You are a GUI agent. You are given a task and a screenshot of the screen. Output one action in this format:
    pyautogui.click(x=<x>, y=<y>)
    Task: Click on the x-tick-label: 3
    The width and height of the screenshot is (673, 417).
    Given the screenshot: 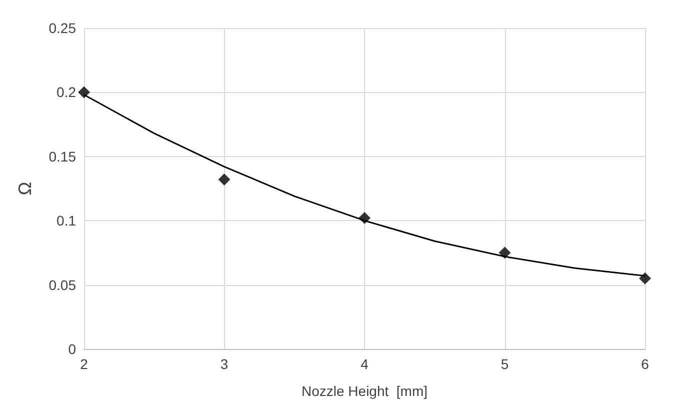 What is the action you would take?
    pyautogui.click(x=224, y=364)
    